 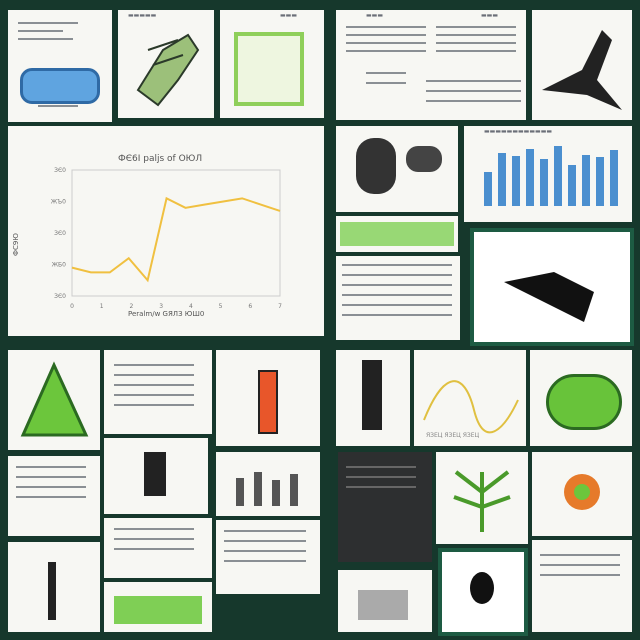 I want to click on thumb-green-bell, so click(x=54, y=400).